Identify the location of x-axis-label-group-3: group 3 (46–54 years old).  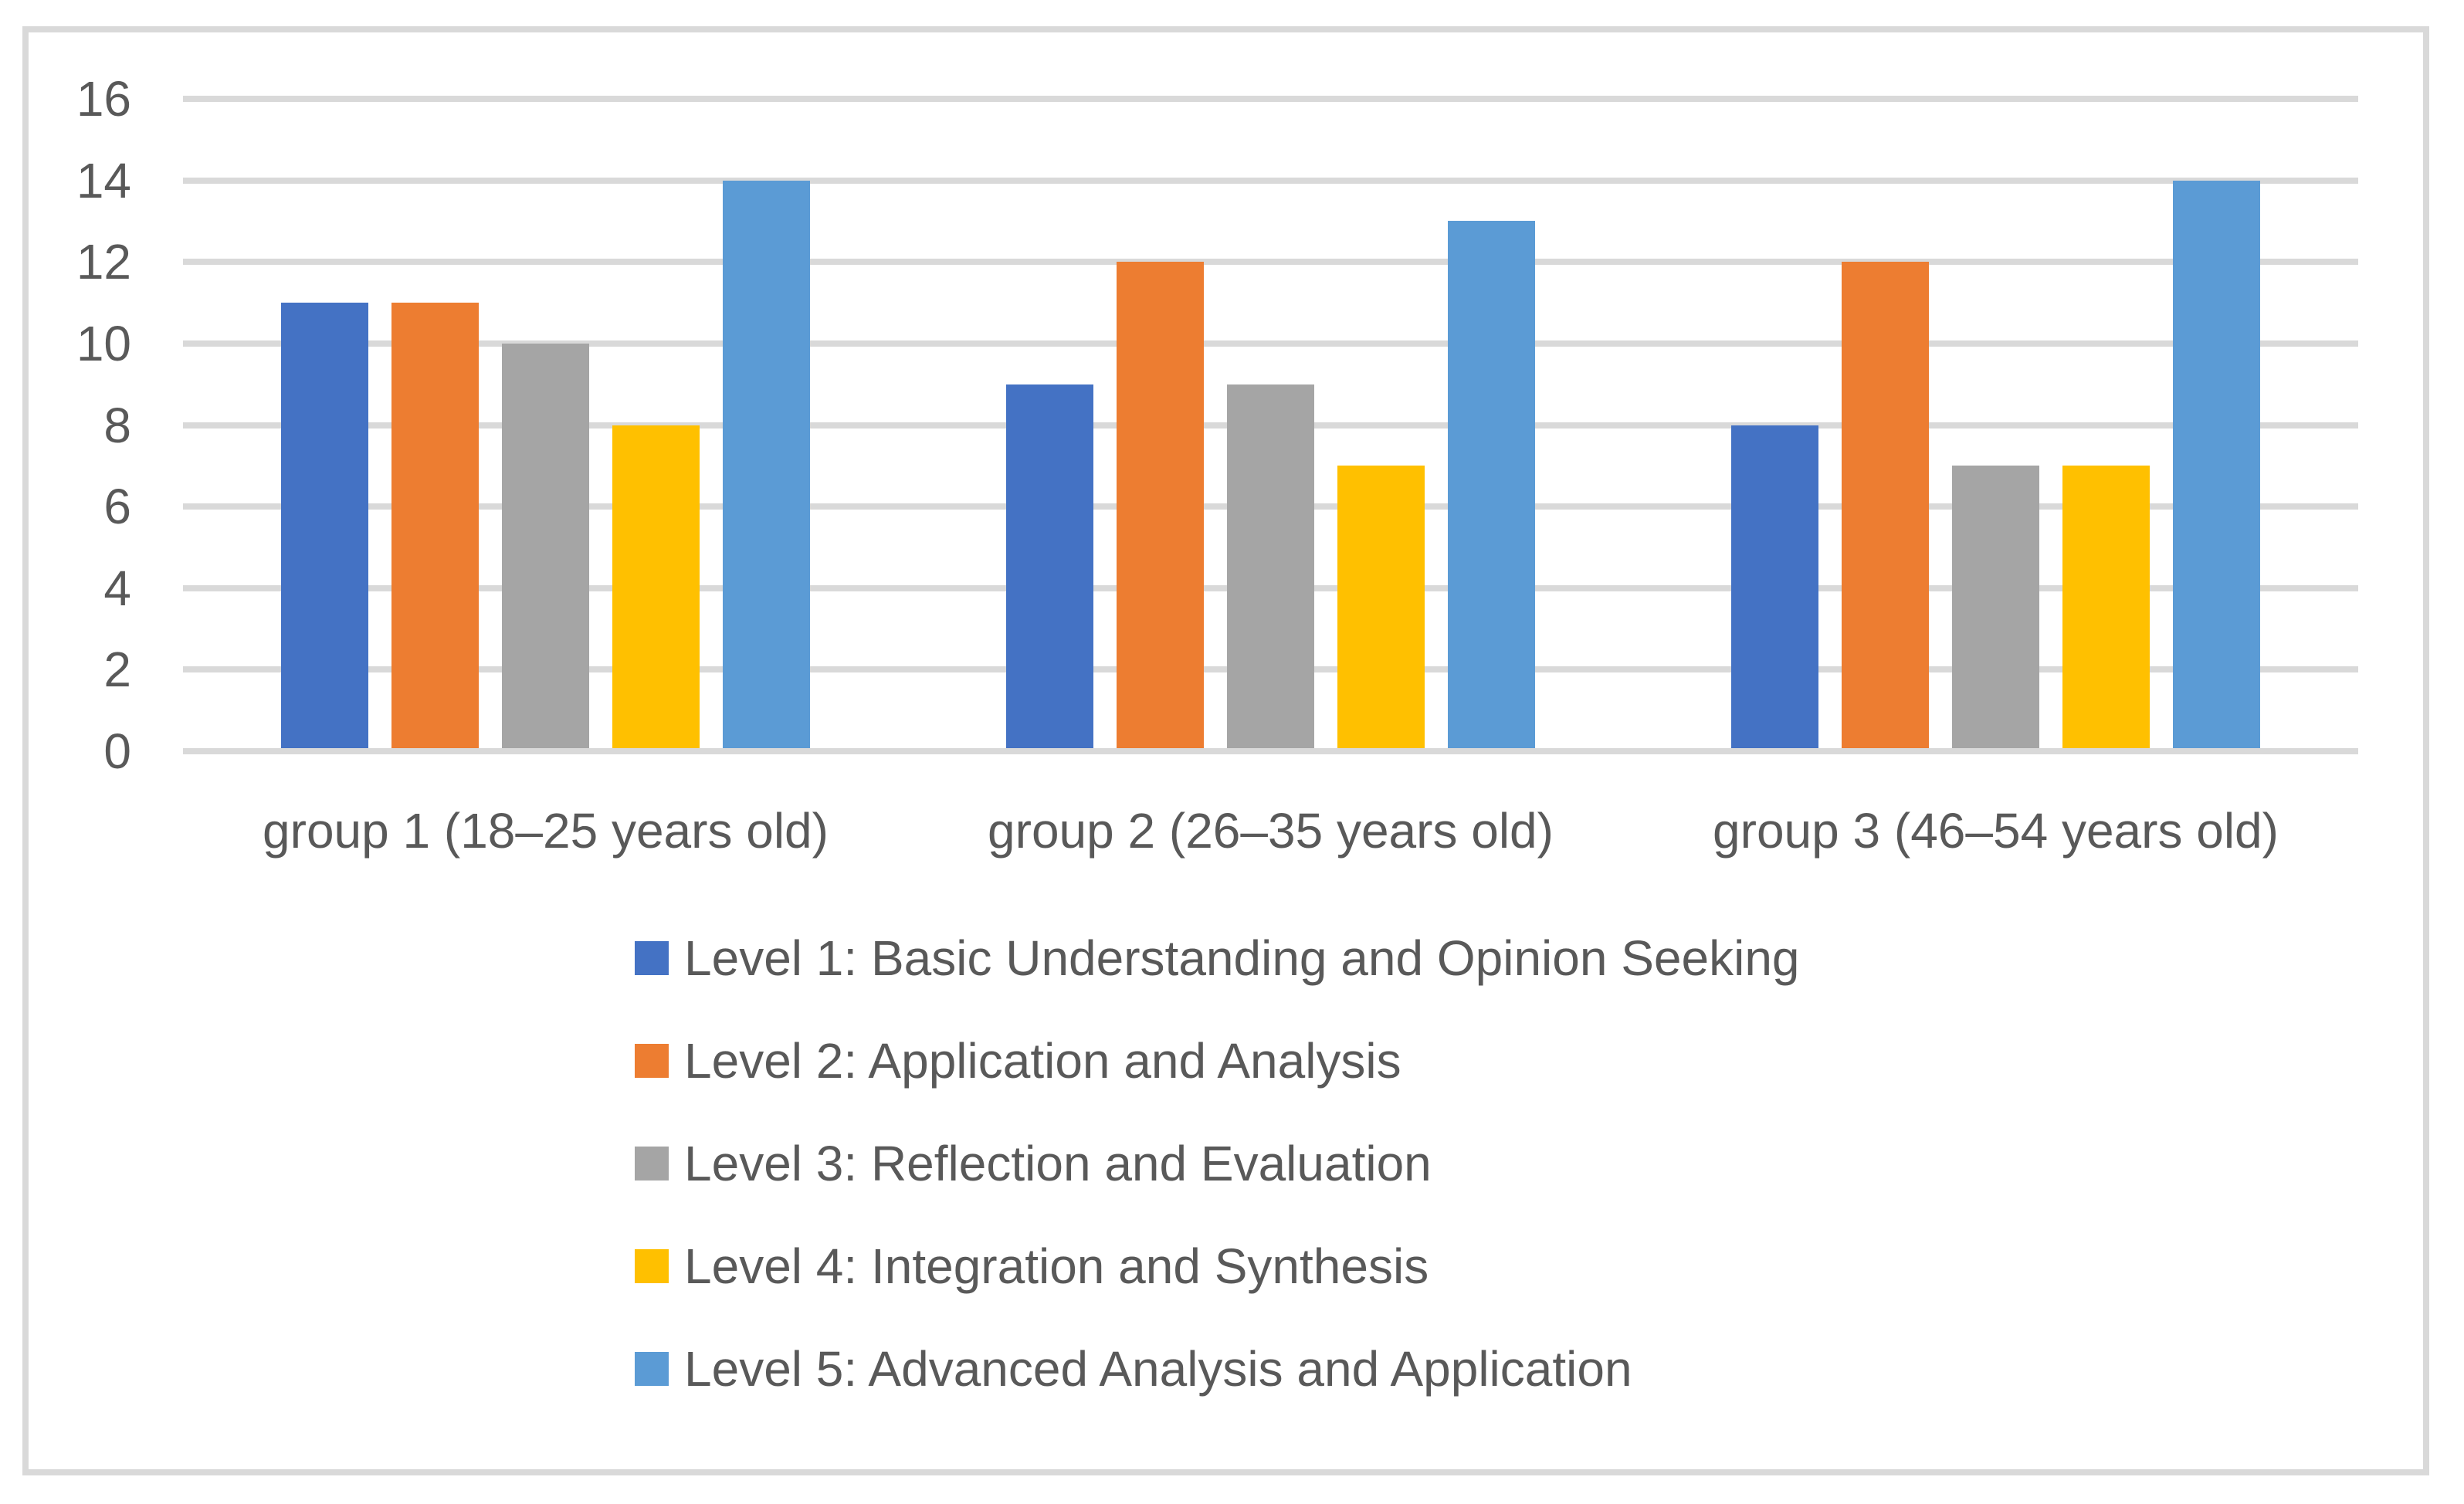
(1996, 831).